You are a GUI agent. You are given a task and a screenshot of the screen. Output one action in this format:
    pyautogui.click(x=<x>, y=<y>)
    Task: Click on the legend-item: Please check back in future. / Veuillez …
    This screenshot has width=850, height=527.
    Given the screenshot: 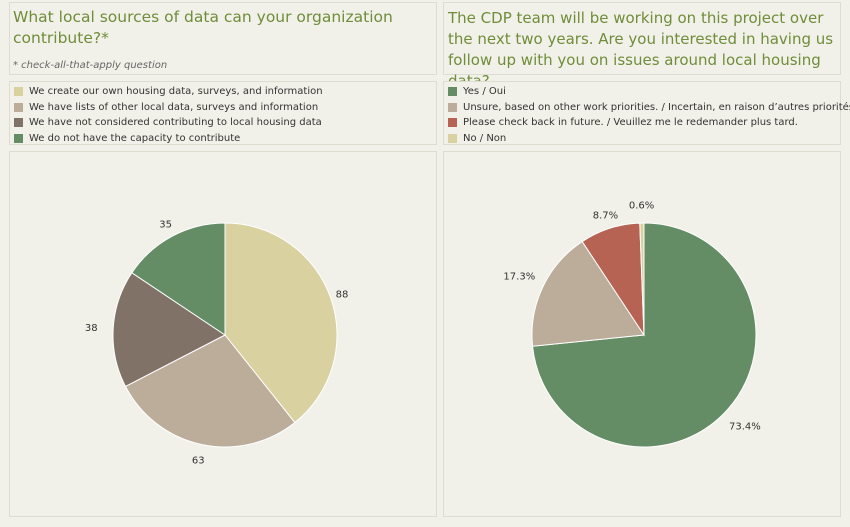 What is the action you would take?
    pyautogui.click(x=649, y=123)
    